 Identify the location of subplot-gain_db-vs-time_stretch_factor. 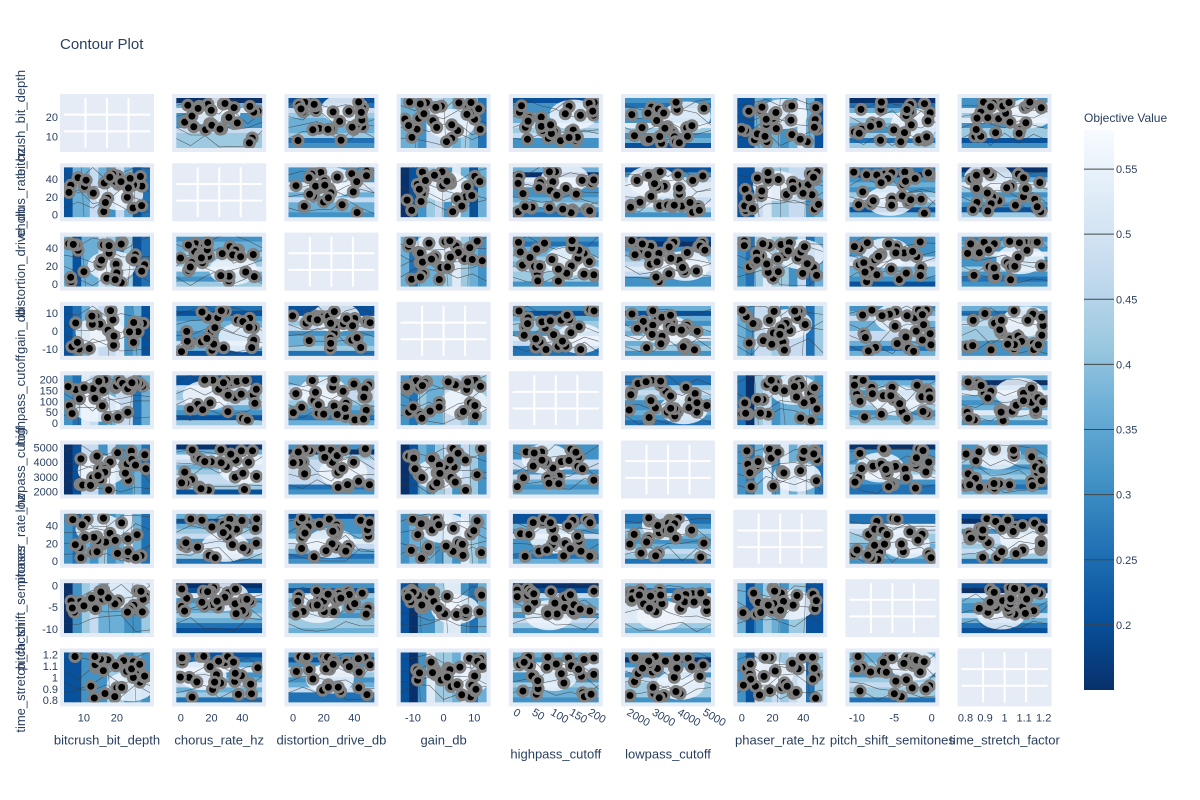
(1004, 330).